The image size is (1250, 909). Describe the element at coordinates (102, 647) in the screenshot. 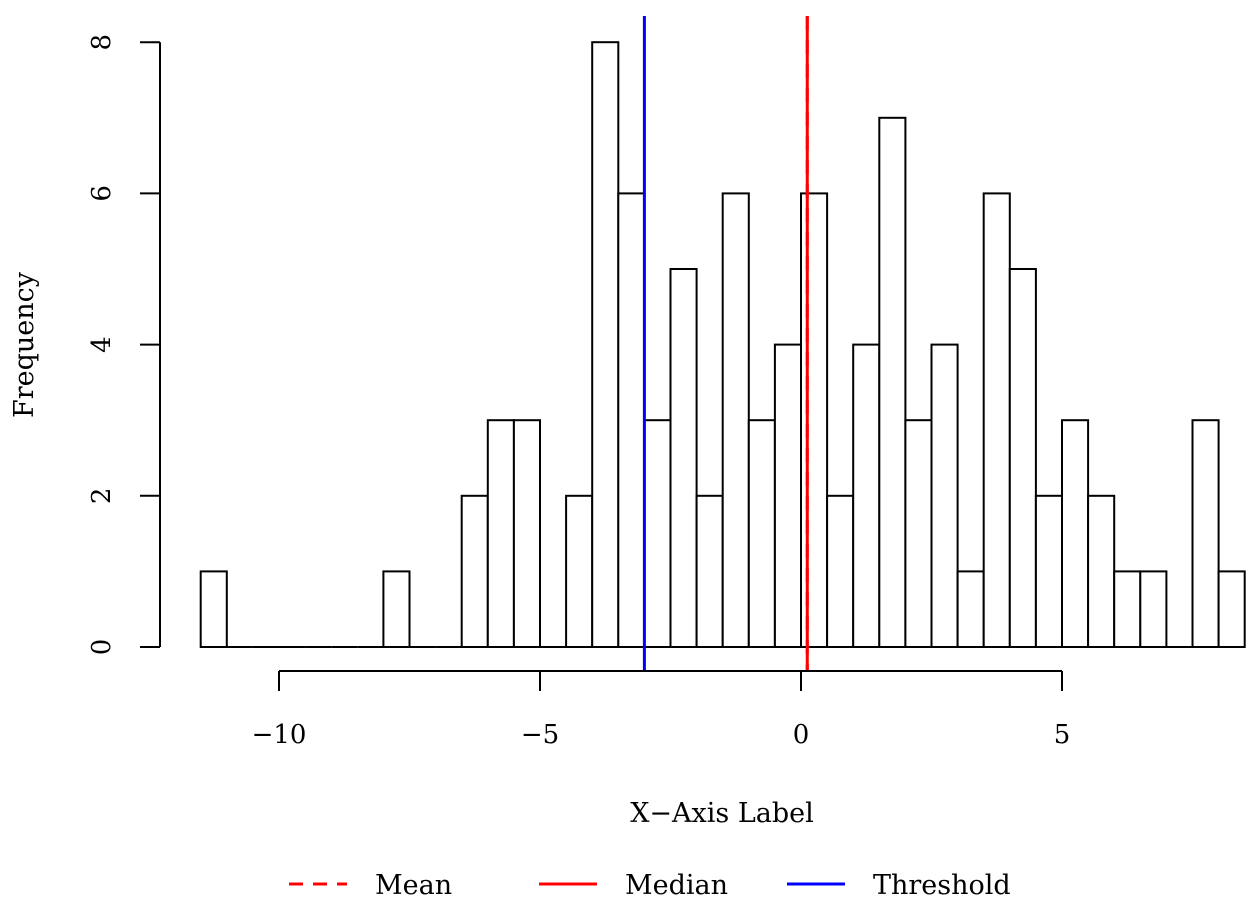

I see `y-tick-label: 0` at that location.